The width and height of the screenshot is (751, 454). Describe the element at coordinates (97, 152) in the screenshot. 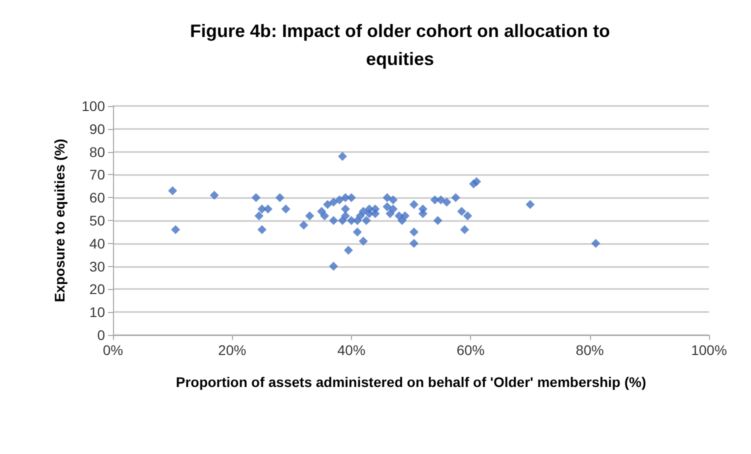

I see `y-tick-label: 80` at that location.